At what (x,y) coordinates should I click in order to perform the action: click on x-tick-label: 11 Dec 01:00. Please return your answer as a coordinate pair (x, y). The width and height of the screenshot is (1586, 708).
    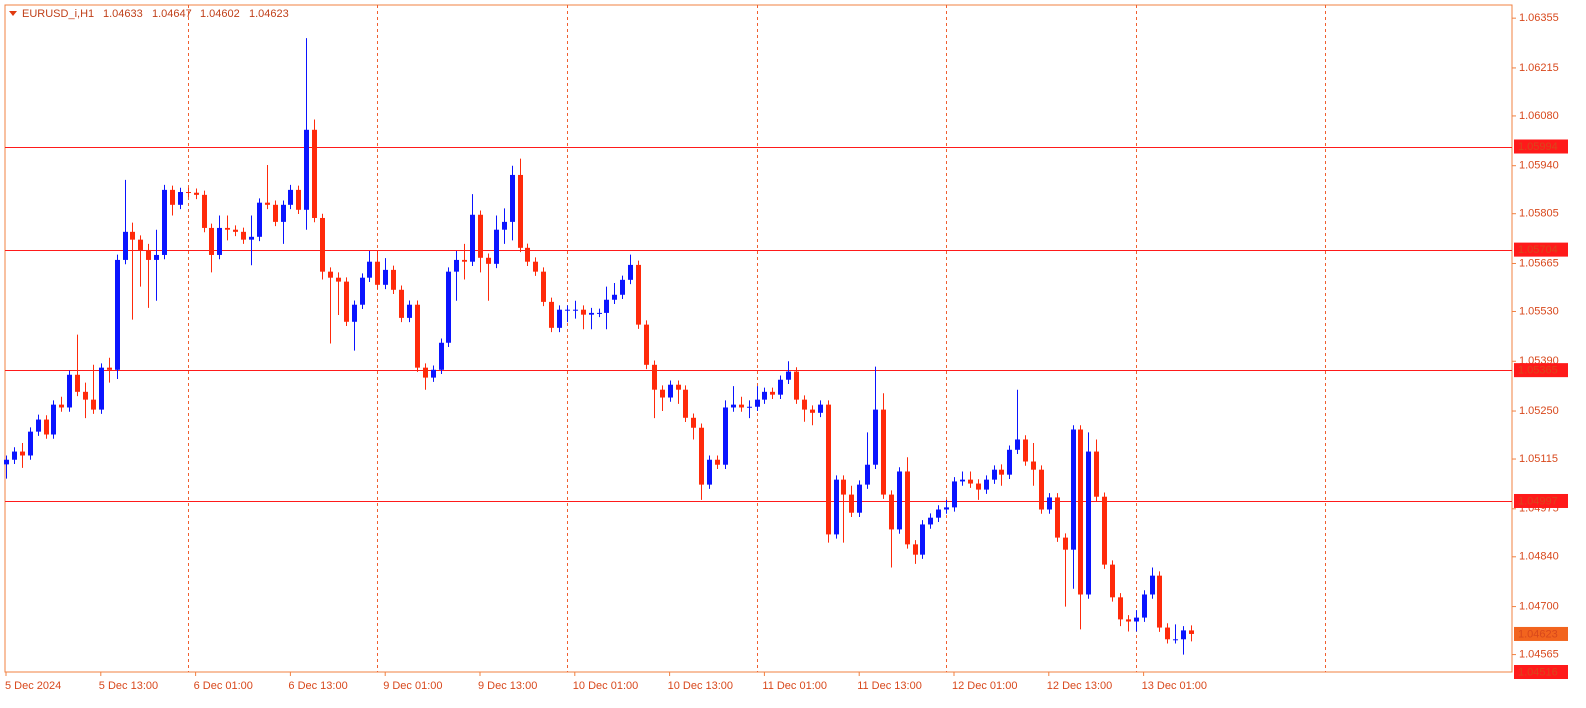
    Looking at the image, I should click on (794, 686).